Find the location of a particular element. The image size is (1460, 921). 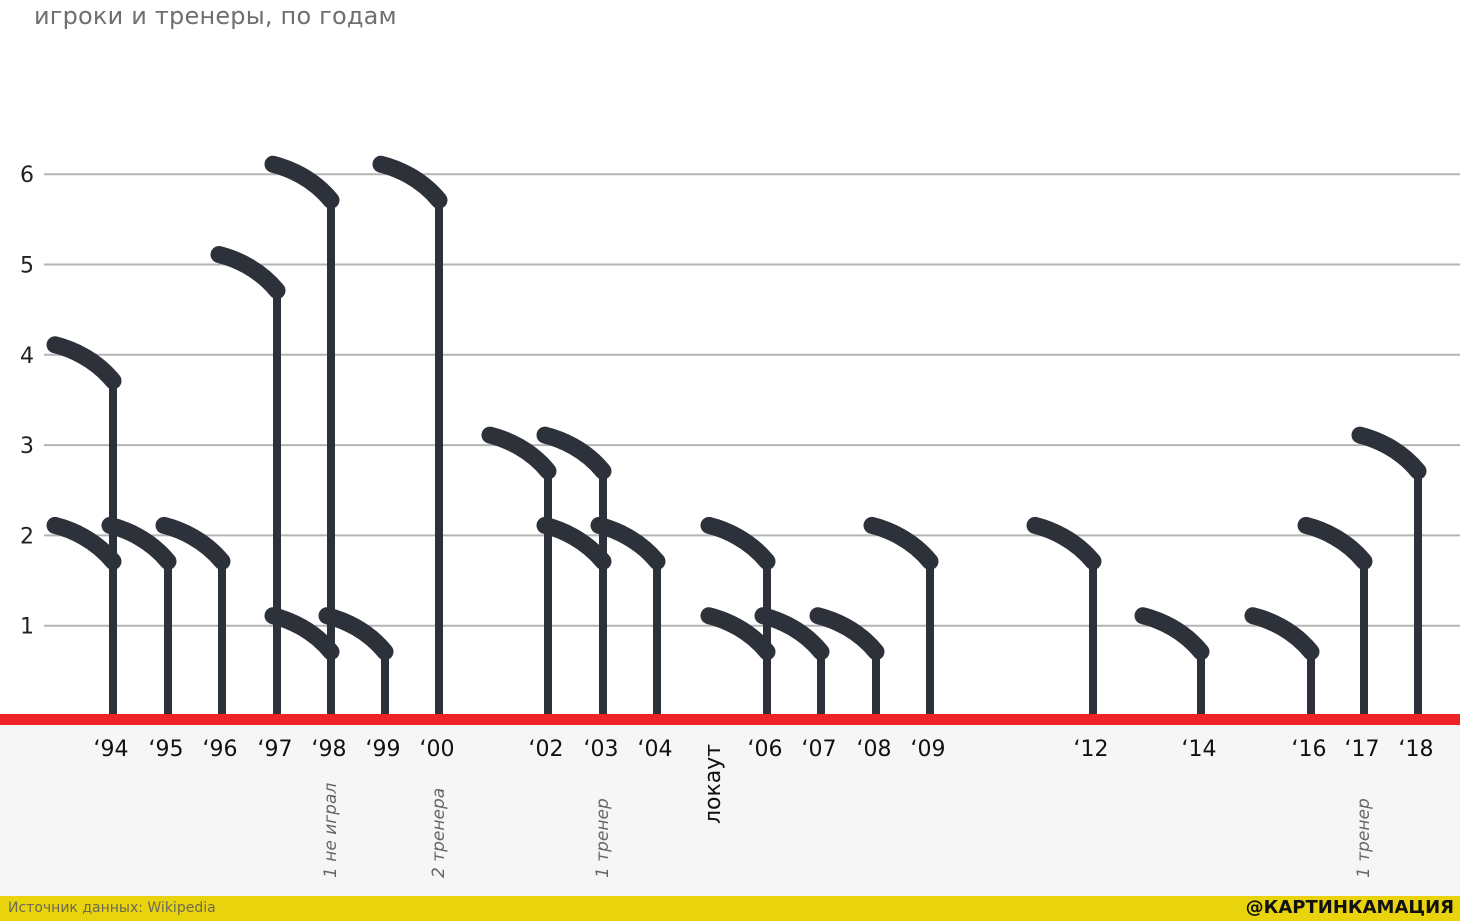

x-label-lockout: локаут is located at coordinates (713, 784).